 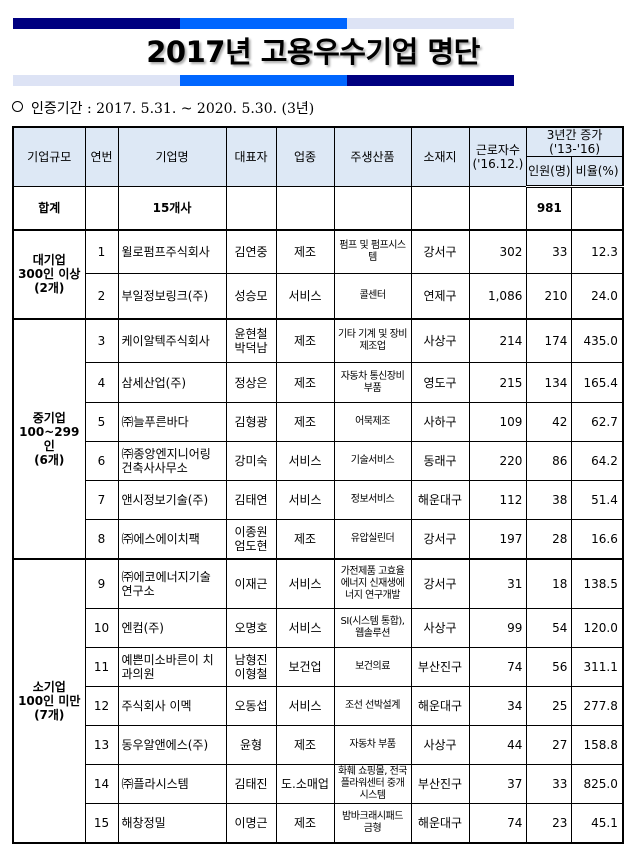 I want to click on cell-persons: 38, so click(x=549, y=500).